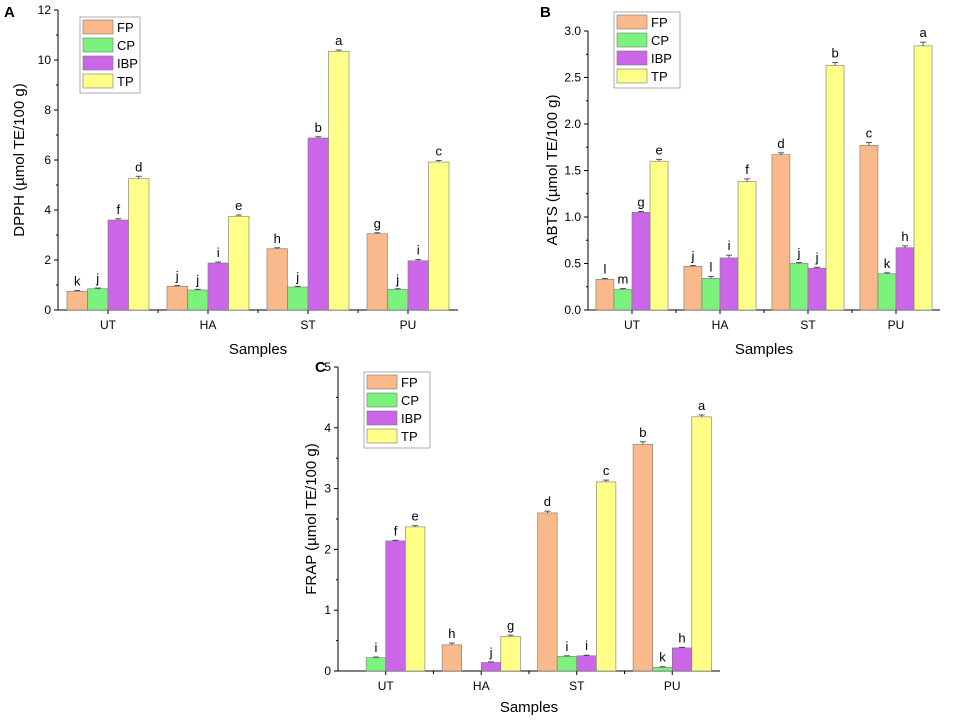  Describe the element at coordinates (567, 664) in the screenshot. I see `panel-c-bar-cp-st` at that location.